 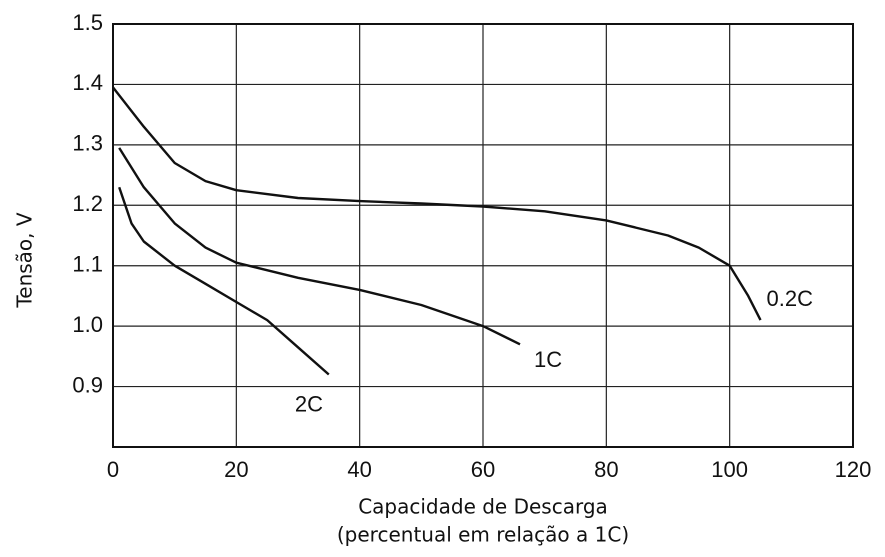 What do you see at coordinates (87, 264) in the screenshot?
I see `y-tick-label: 1.1` at bounding box center [87, 264].